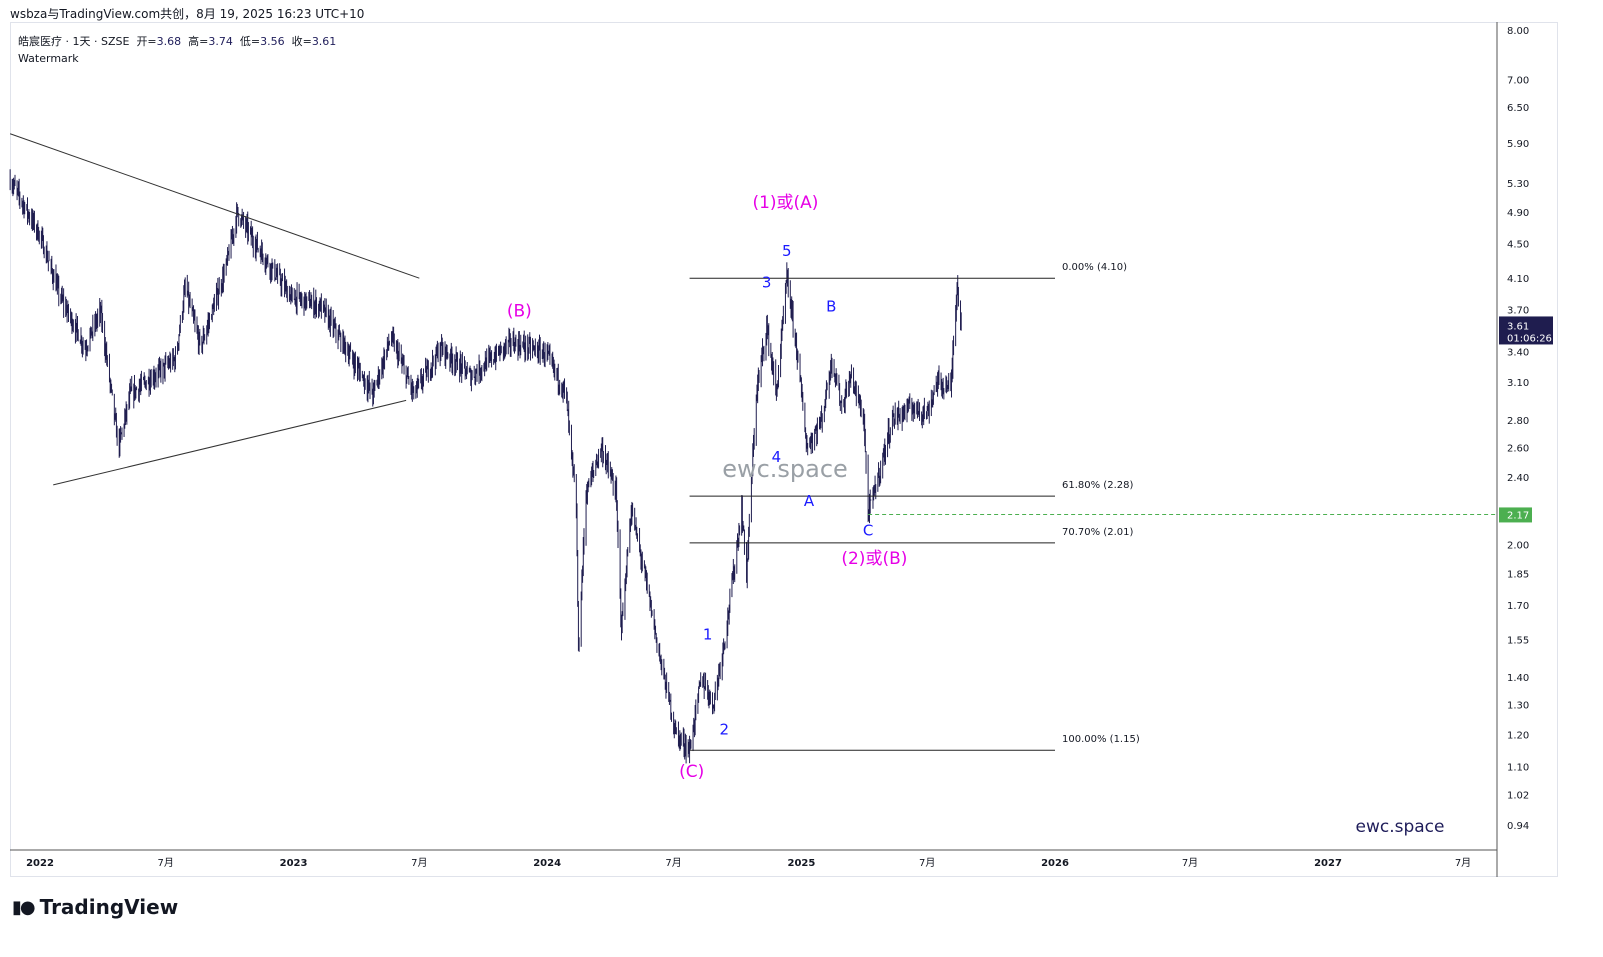  I want to click on wave-label: B, so click(831, 306).